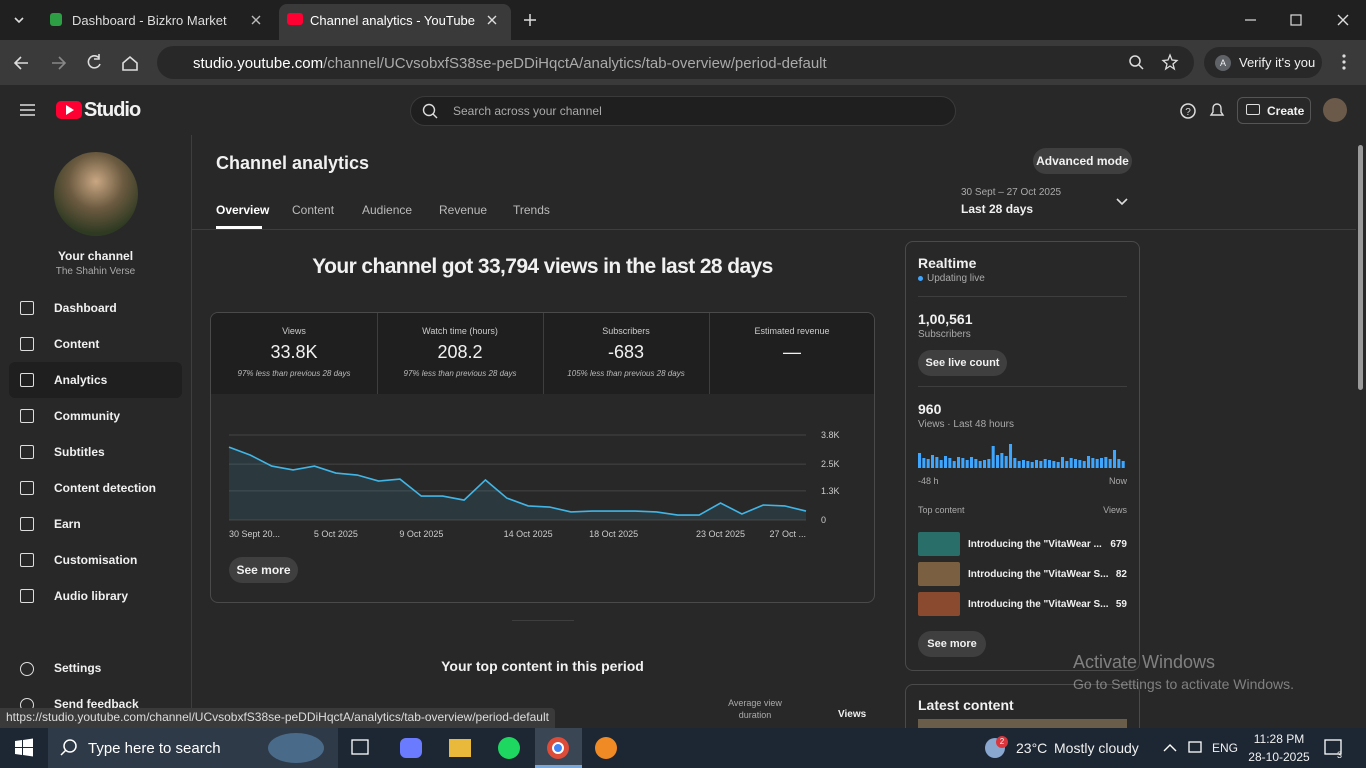  What do you see at coordinates (387, 210) in the screenshot?
I see `analytics-tab: Audience` at bounding box center [387, 210].